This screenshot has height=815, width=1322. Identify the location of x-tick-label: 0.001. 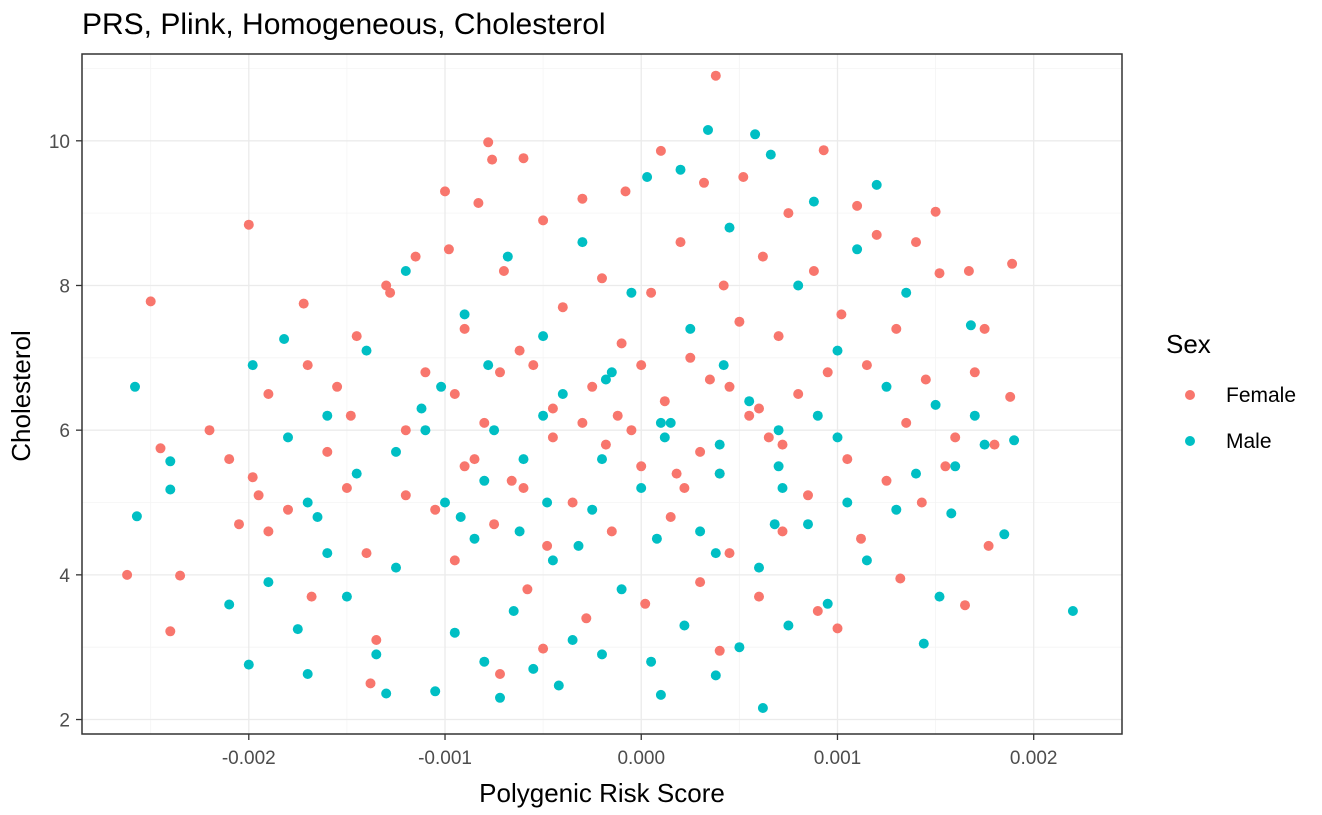
(838, 758).